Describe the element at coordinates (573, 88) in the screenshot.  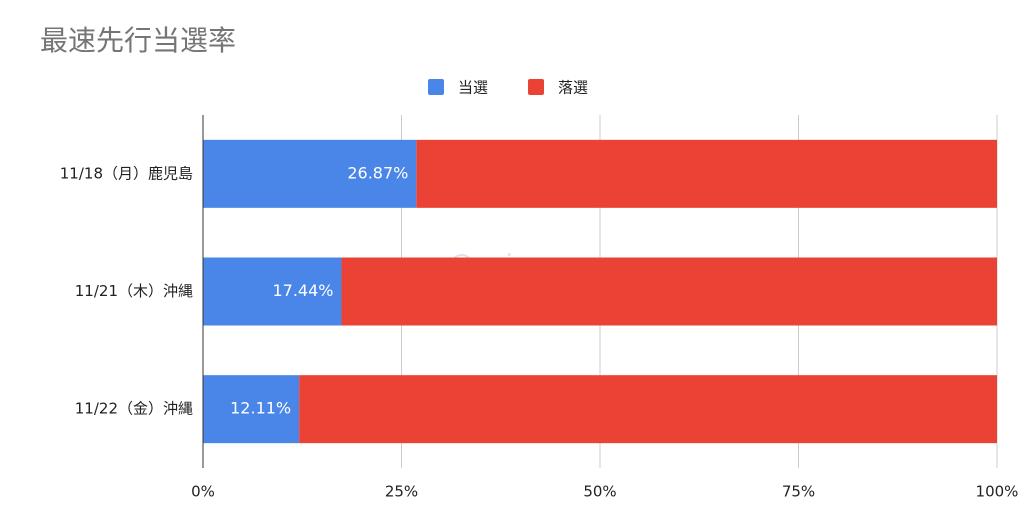
I see `legend-label: 落選` at that location.